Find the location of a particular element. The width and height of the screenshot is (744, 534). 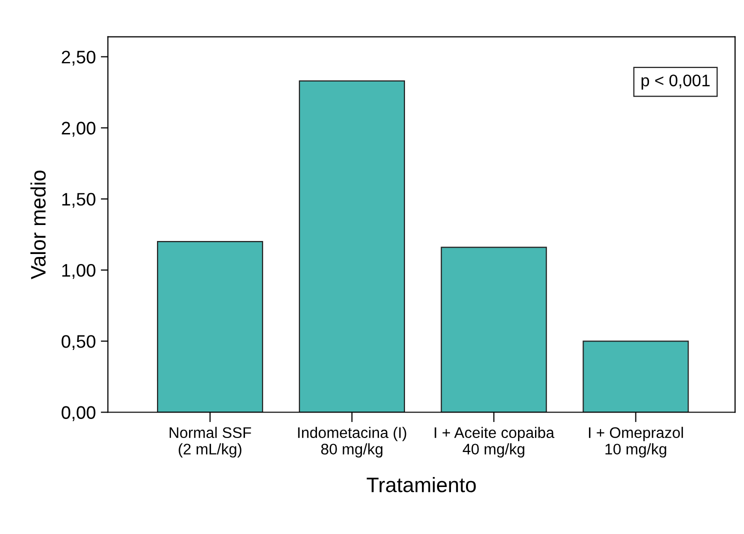

y-tick-label: 1,00 is located at coordinates (79, 271).